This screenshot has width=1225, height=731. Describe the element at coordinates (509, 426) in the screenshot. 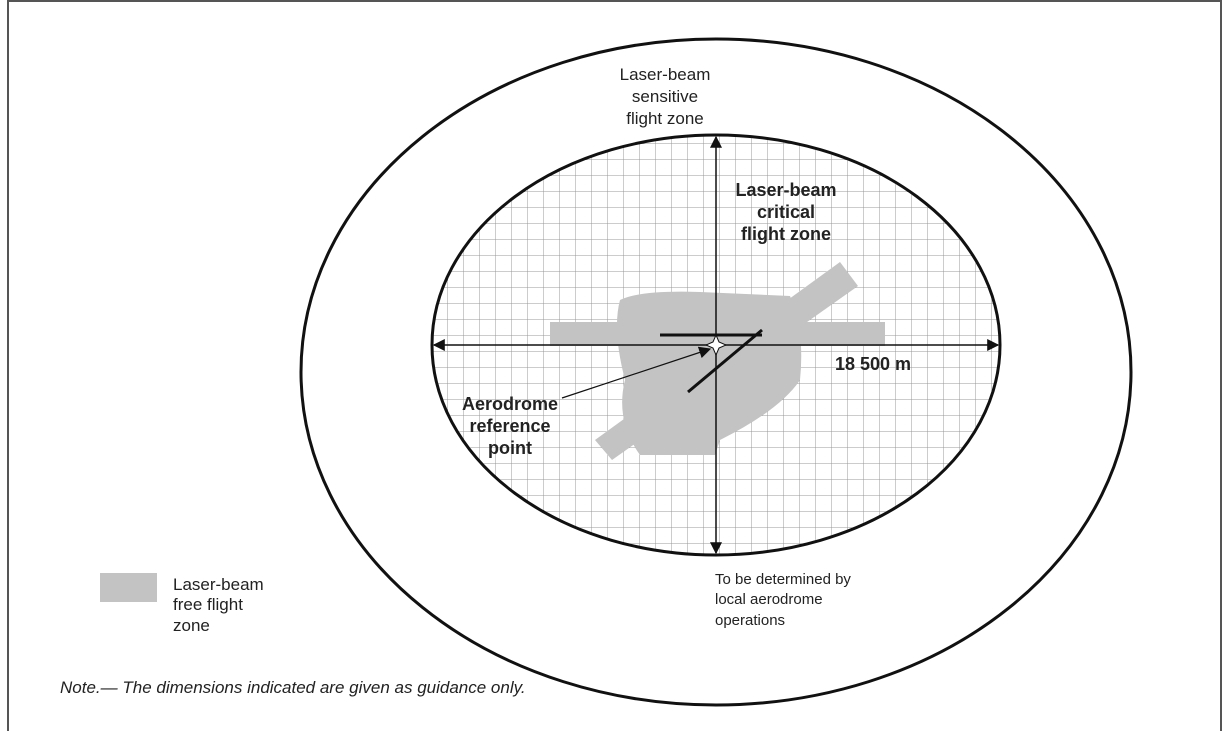

I see `label: reference` at that location.